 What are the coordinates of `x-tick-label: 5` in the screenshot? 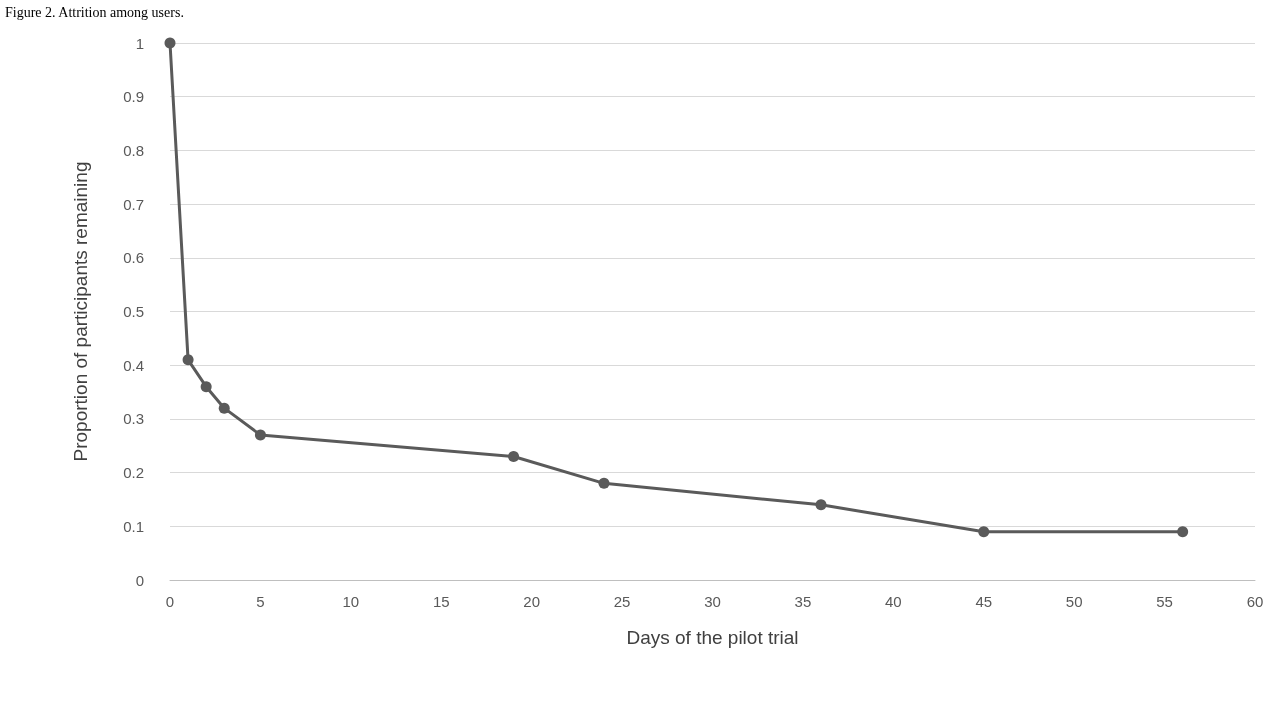 It's located at (260, 601).